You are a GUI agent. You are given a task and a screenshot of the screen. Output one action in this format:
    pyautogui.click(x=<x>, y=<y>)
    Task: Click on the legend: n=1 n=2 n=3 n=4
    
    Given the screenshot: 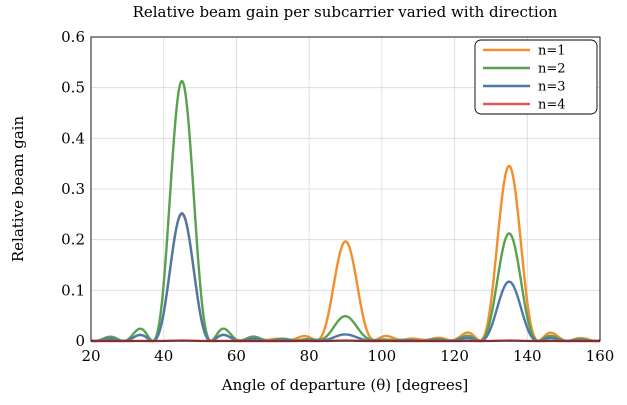 What is the action you would take?
    pyautogui.click(x=536, y=77)
    